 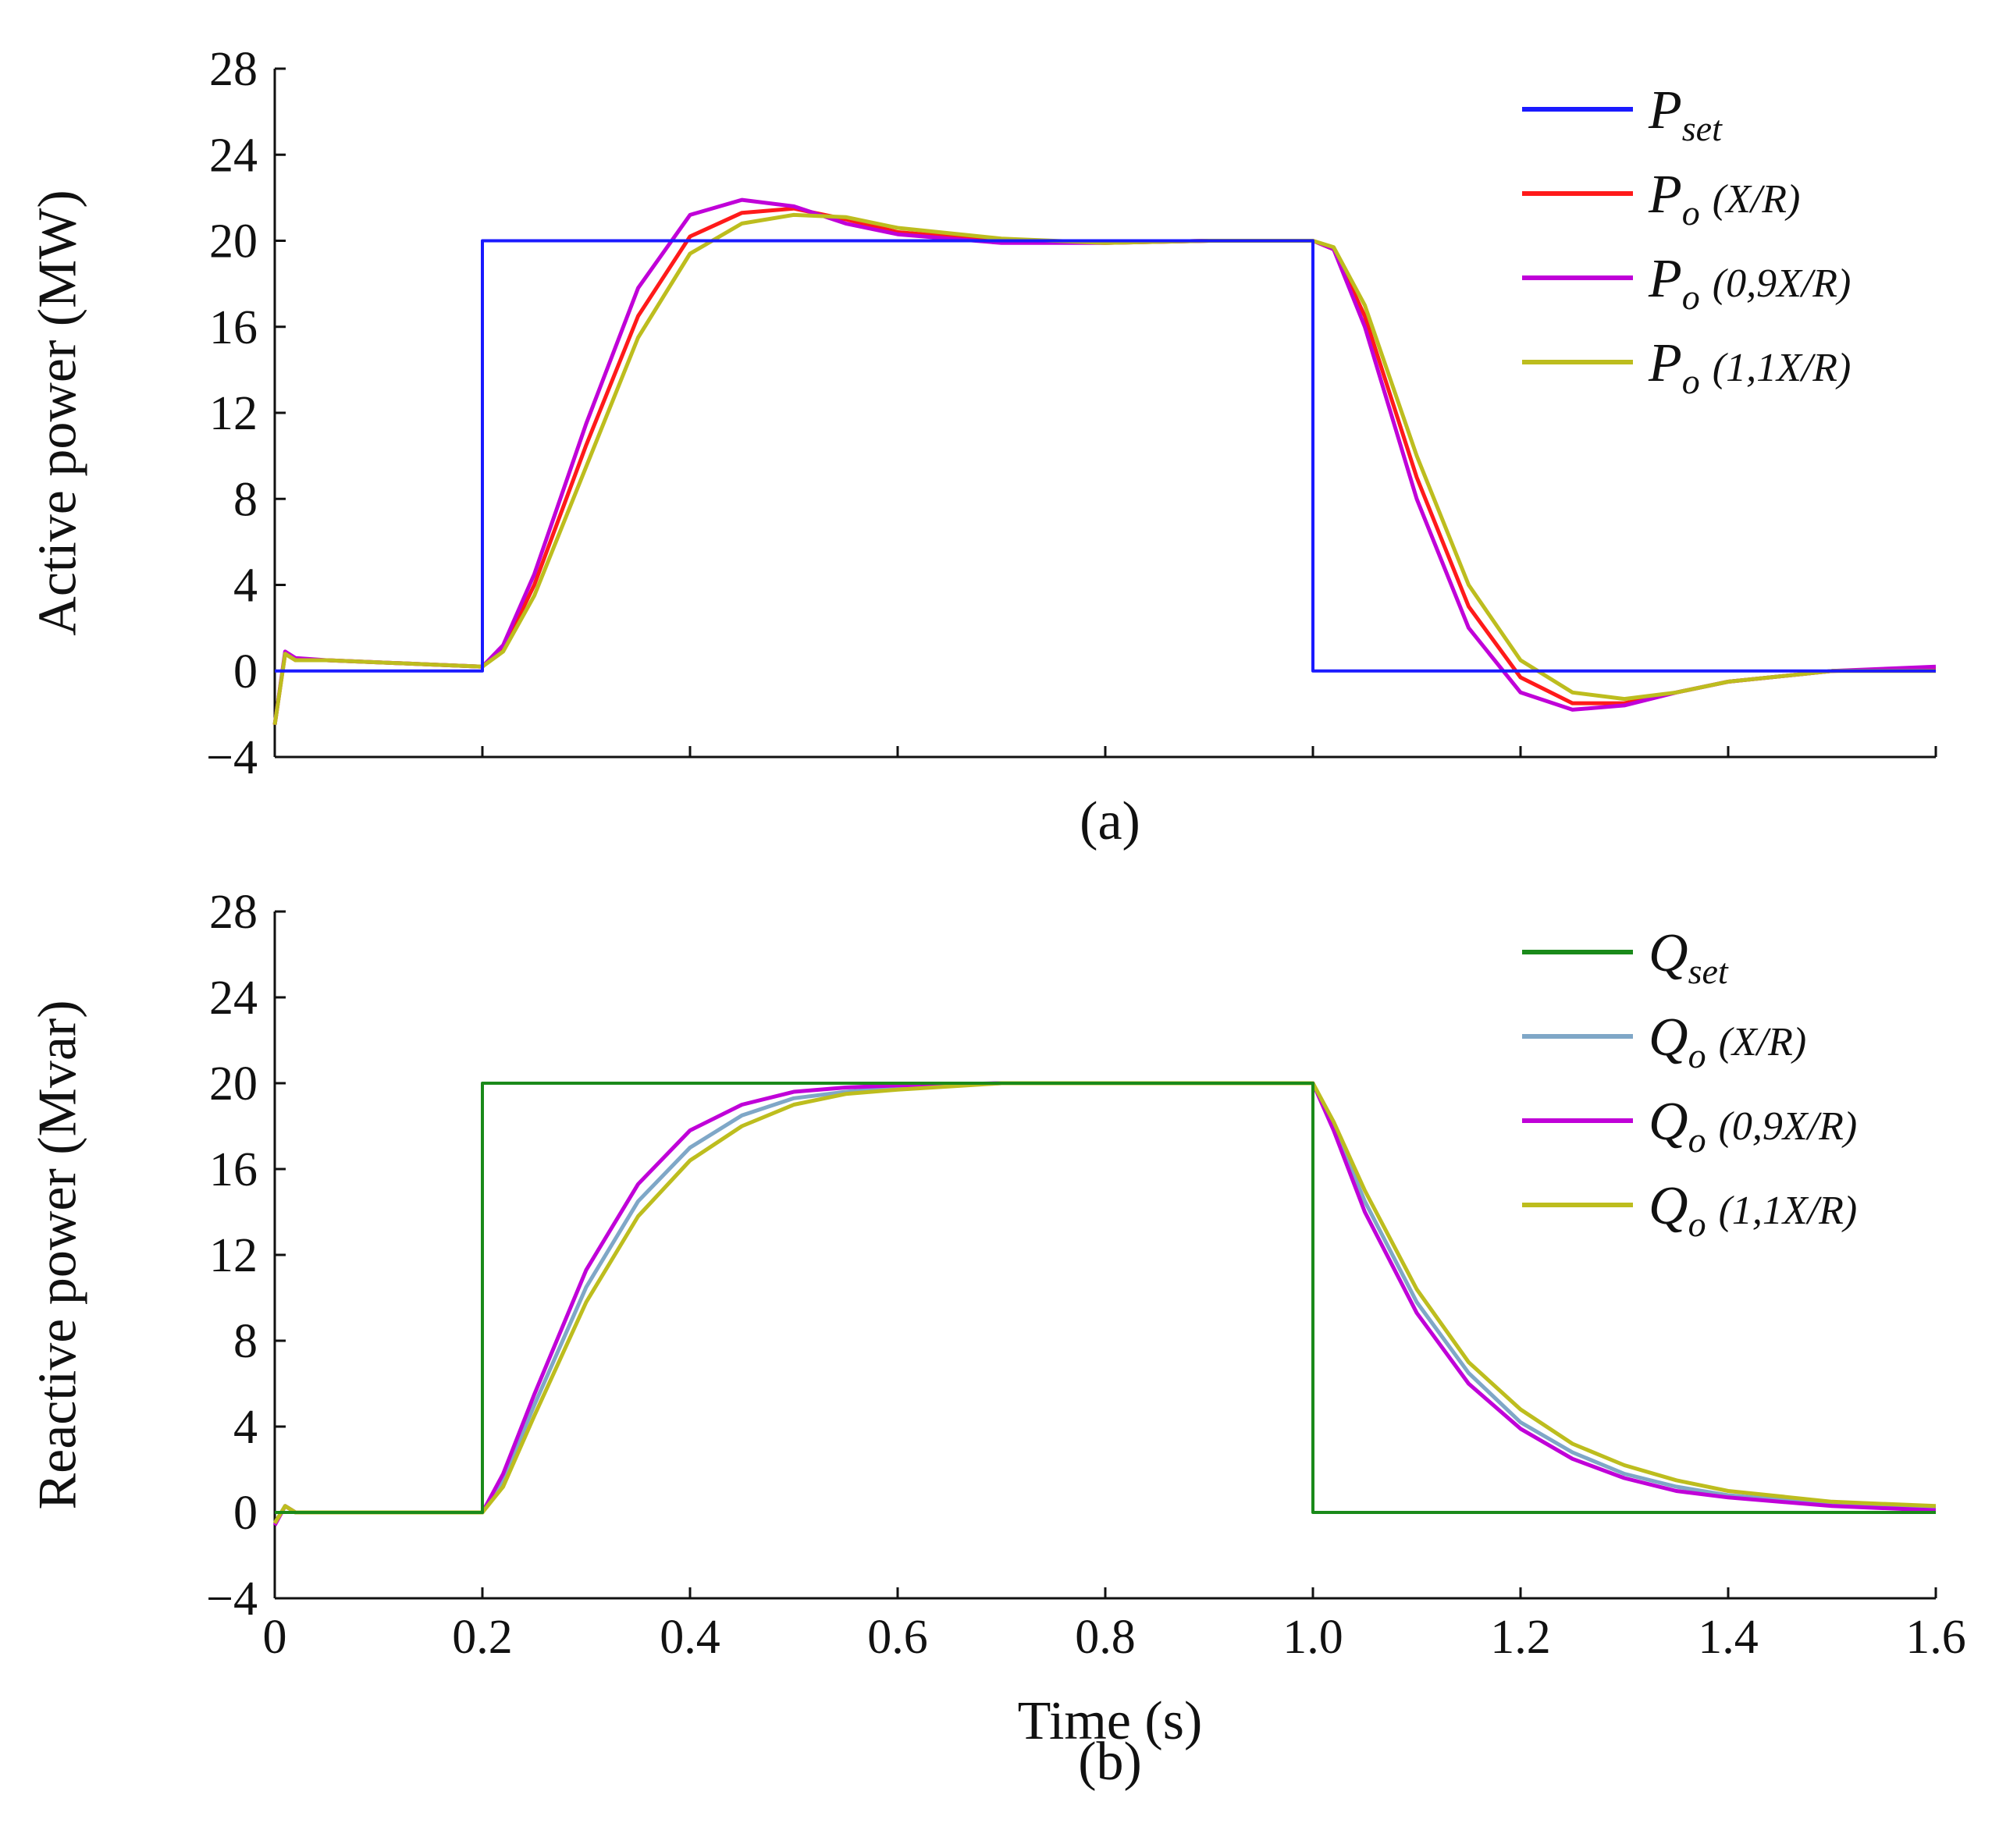 I want to click on legend-entry: Po (1,1X/R), so click(x=1749, y=367).